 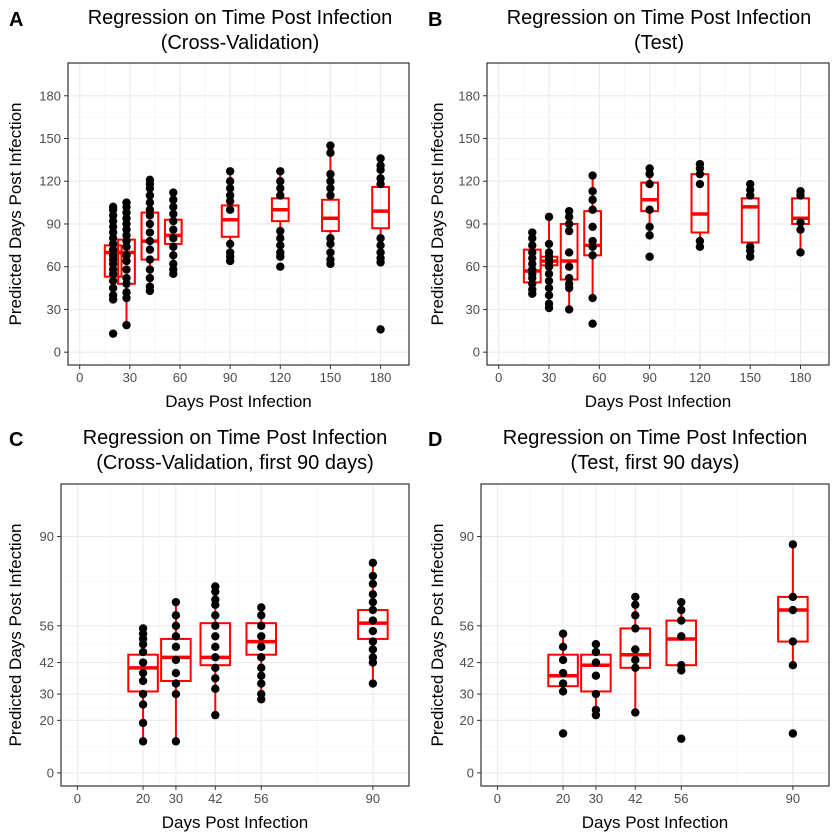 I want to click on y-tick-label: 42, so click(x=47, y=662).